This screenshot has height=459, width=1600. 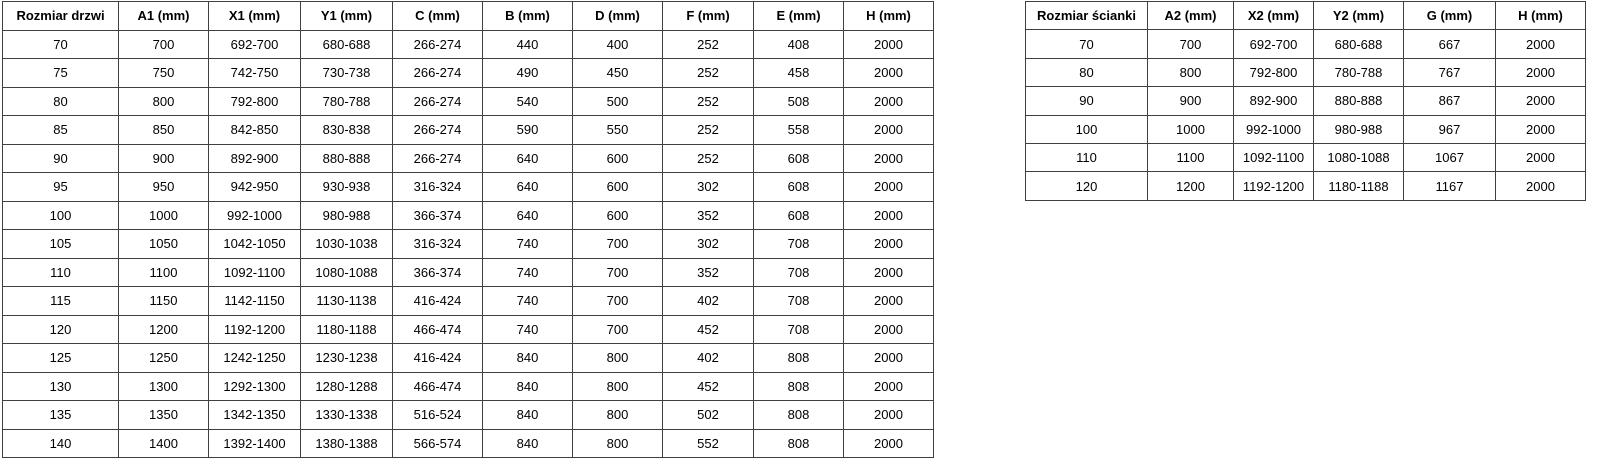 What do you see at coordinates (163, 358) in the screenshot?
I see `table-cell: 1250` at bounding box center [163, 358].